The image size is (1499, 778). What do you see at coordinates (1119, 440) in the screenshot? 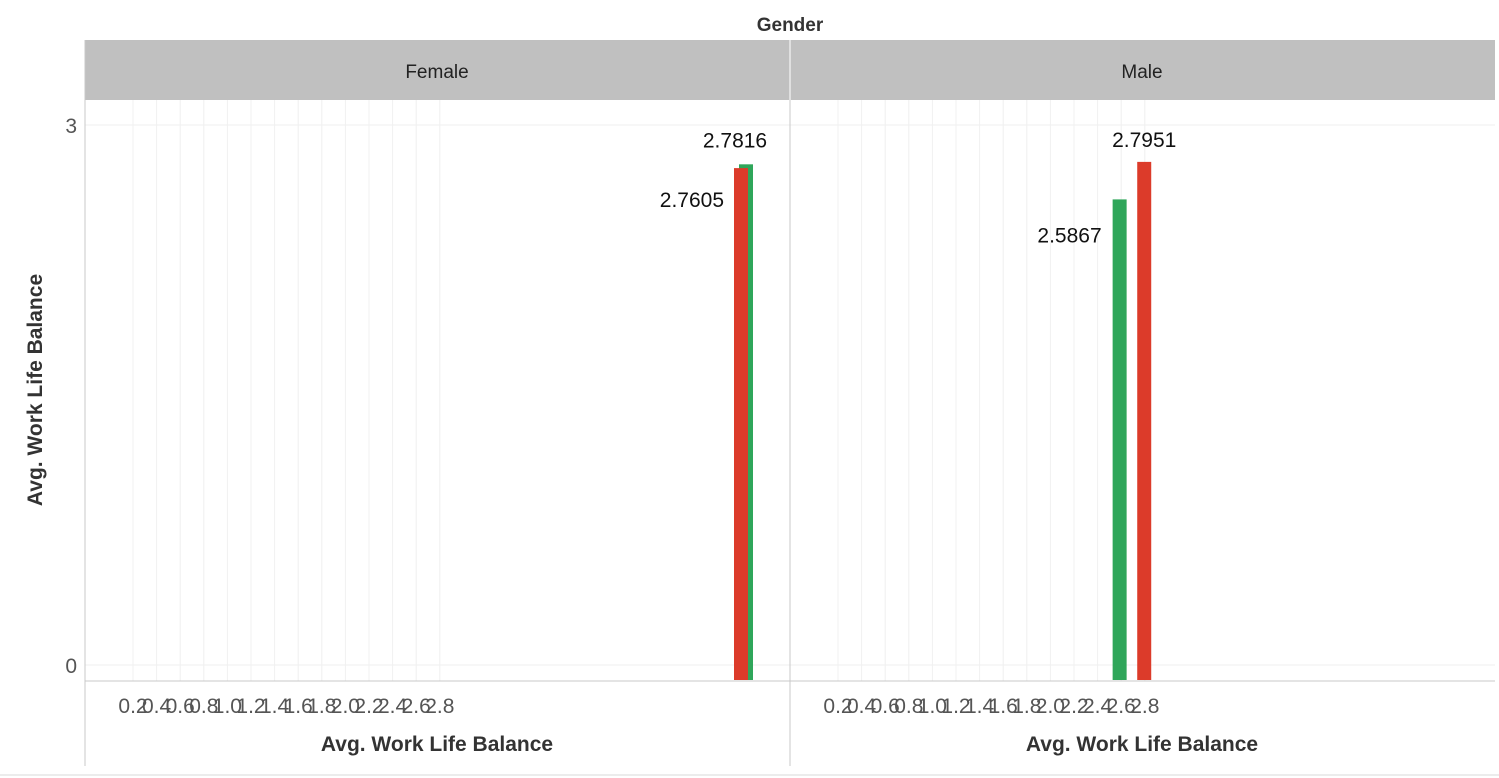
I see `bar-male-green` at bounding box center [1119, 440].